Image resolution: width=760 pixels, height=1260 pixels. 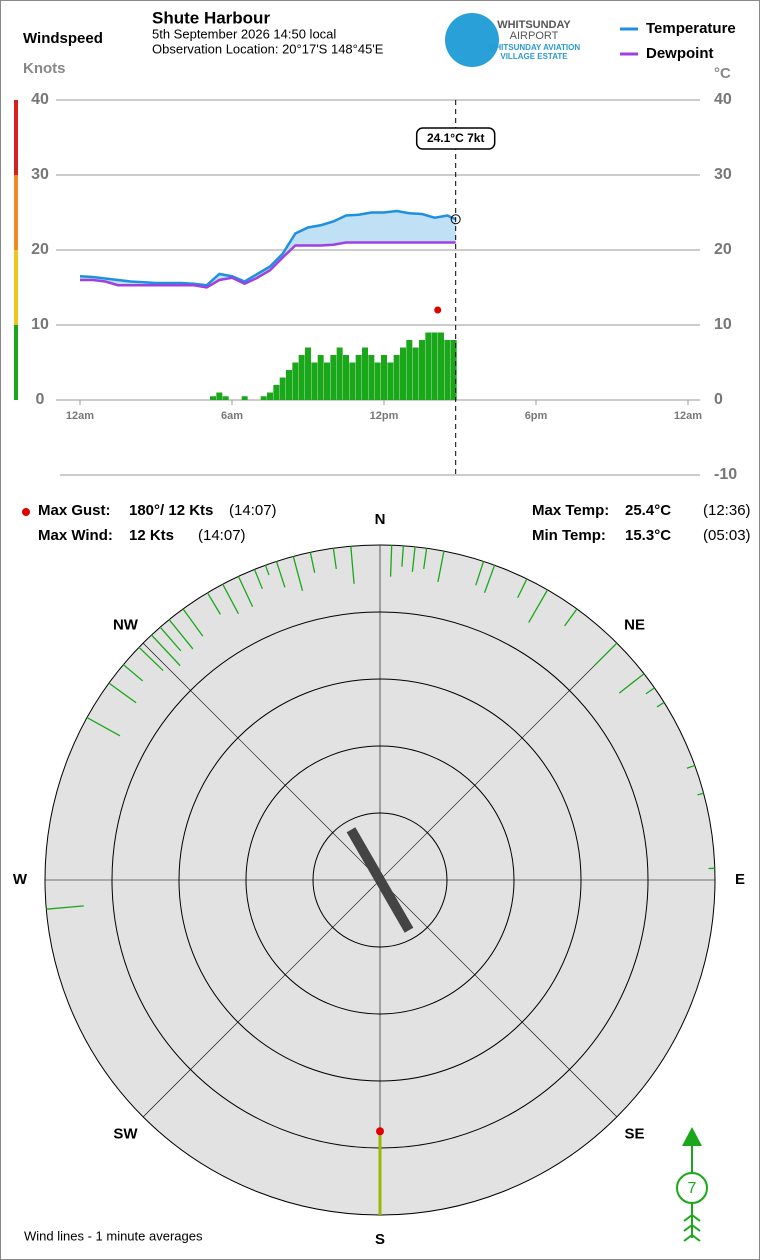 I want to click on x-tick-label: 12pm, so click(x=384, y=416).